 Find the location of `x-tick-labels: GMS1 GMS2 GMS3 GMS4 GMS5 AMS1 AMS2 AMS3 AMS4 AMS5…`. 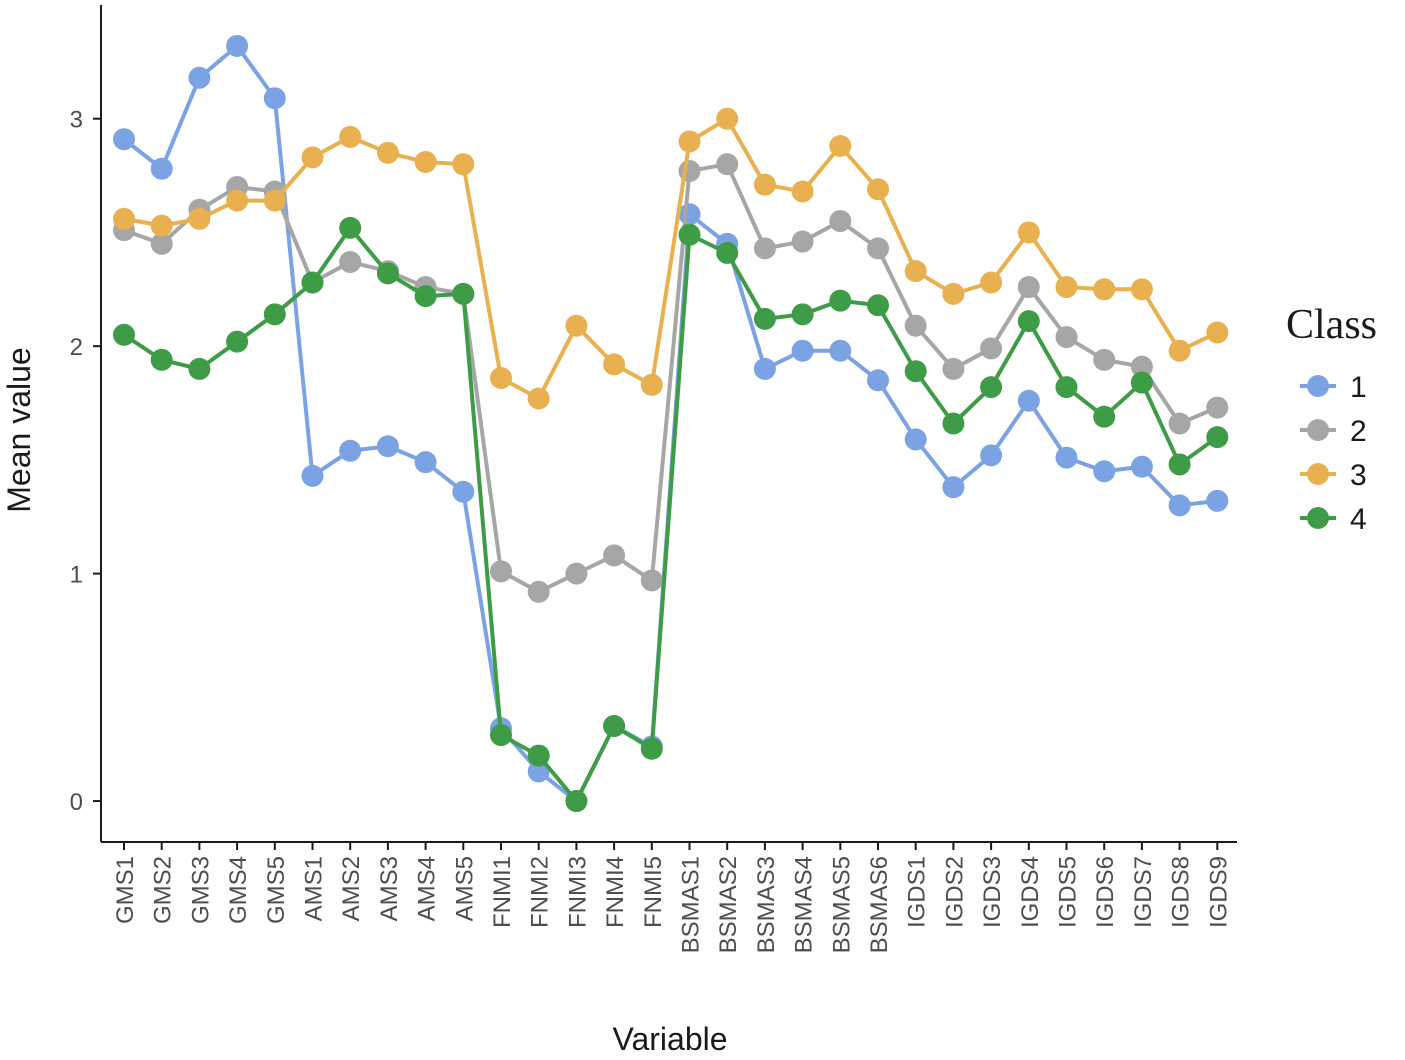

x-tick-labels: GMS1 GMS2 GMS3 GMS4 GMS5 AMS1 AMS2 AMS3 AMS4 AMS5… is located at coordinates (672, 897).